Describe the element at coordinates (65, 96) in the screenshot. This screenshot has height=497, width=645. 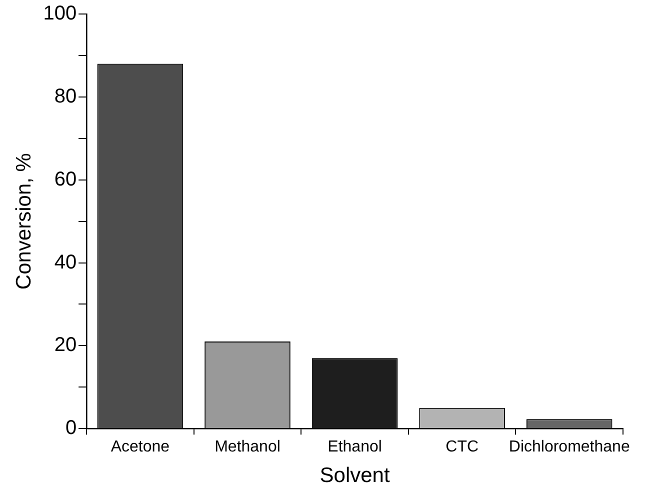
I see `y-tick-label: 80` at that location.